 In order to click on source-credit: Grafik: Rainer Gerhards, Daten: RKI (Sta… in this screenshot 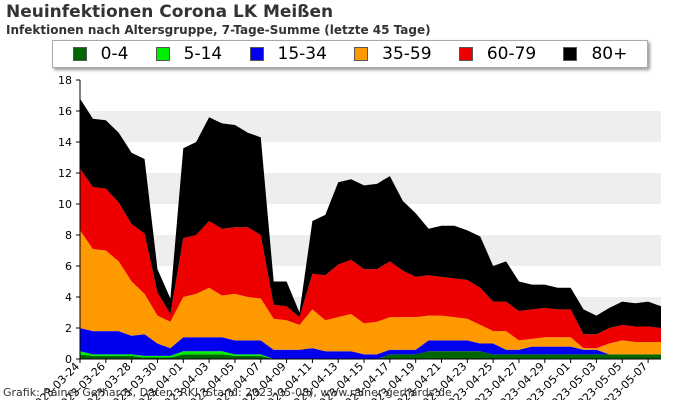, I will do `click(227, 392)`.